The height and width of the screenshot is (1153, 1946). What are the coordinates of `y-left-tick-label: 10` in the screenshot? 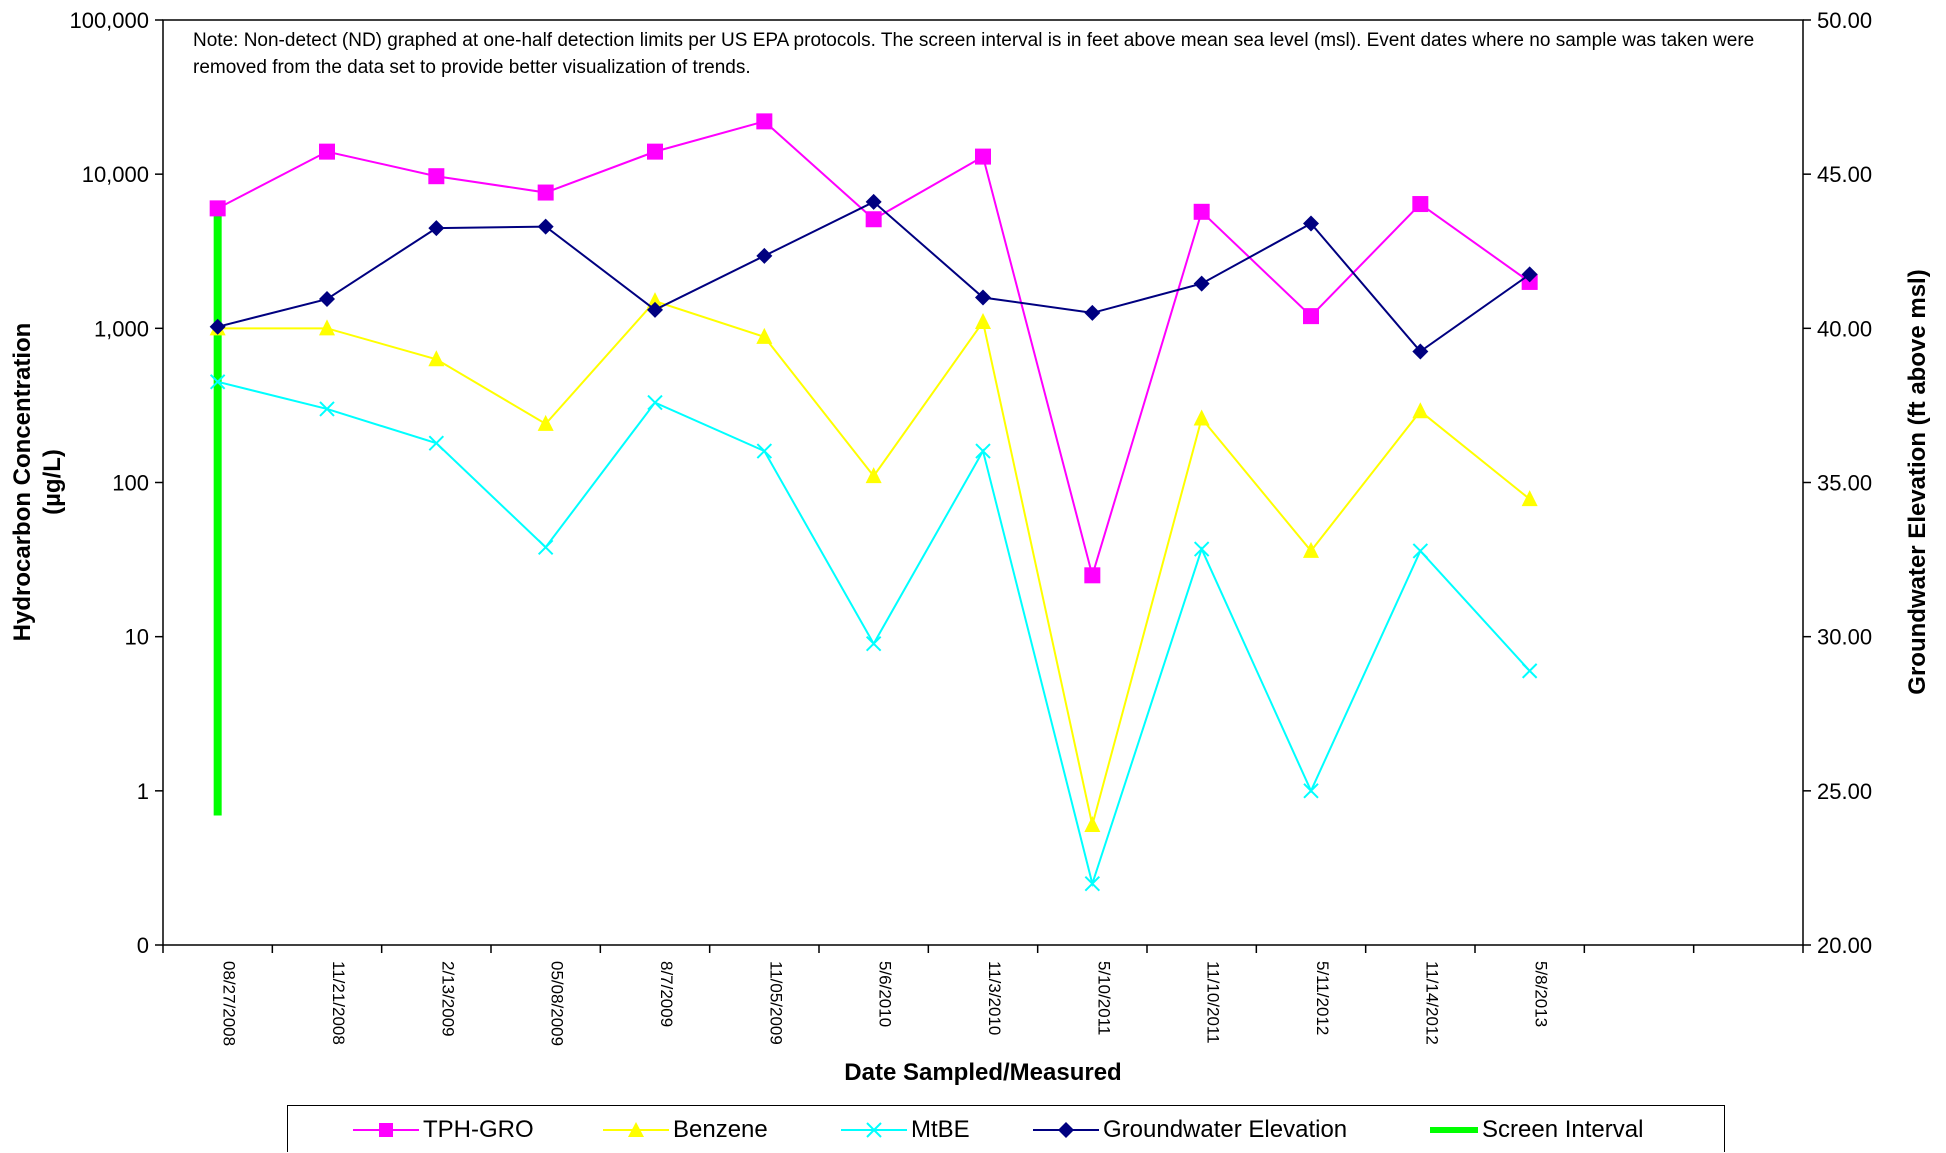 It's located at (137, 637).